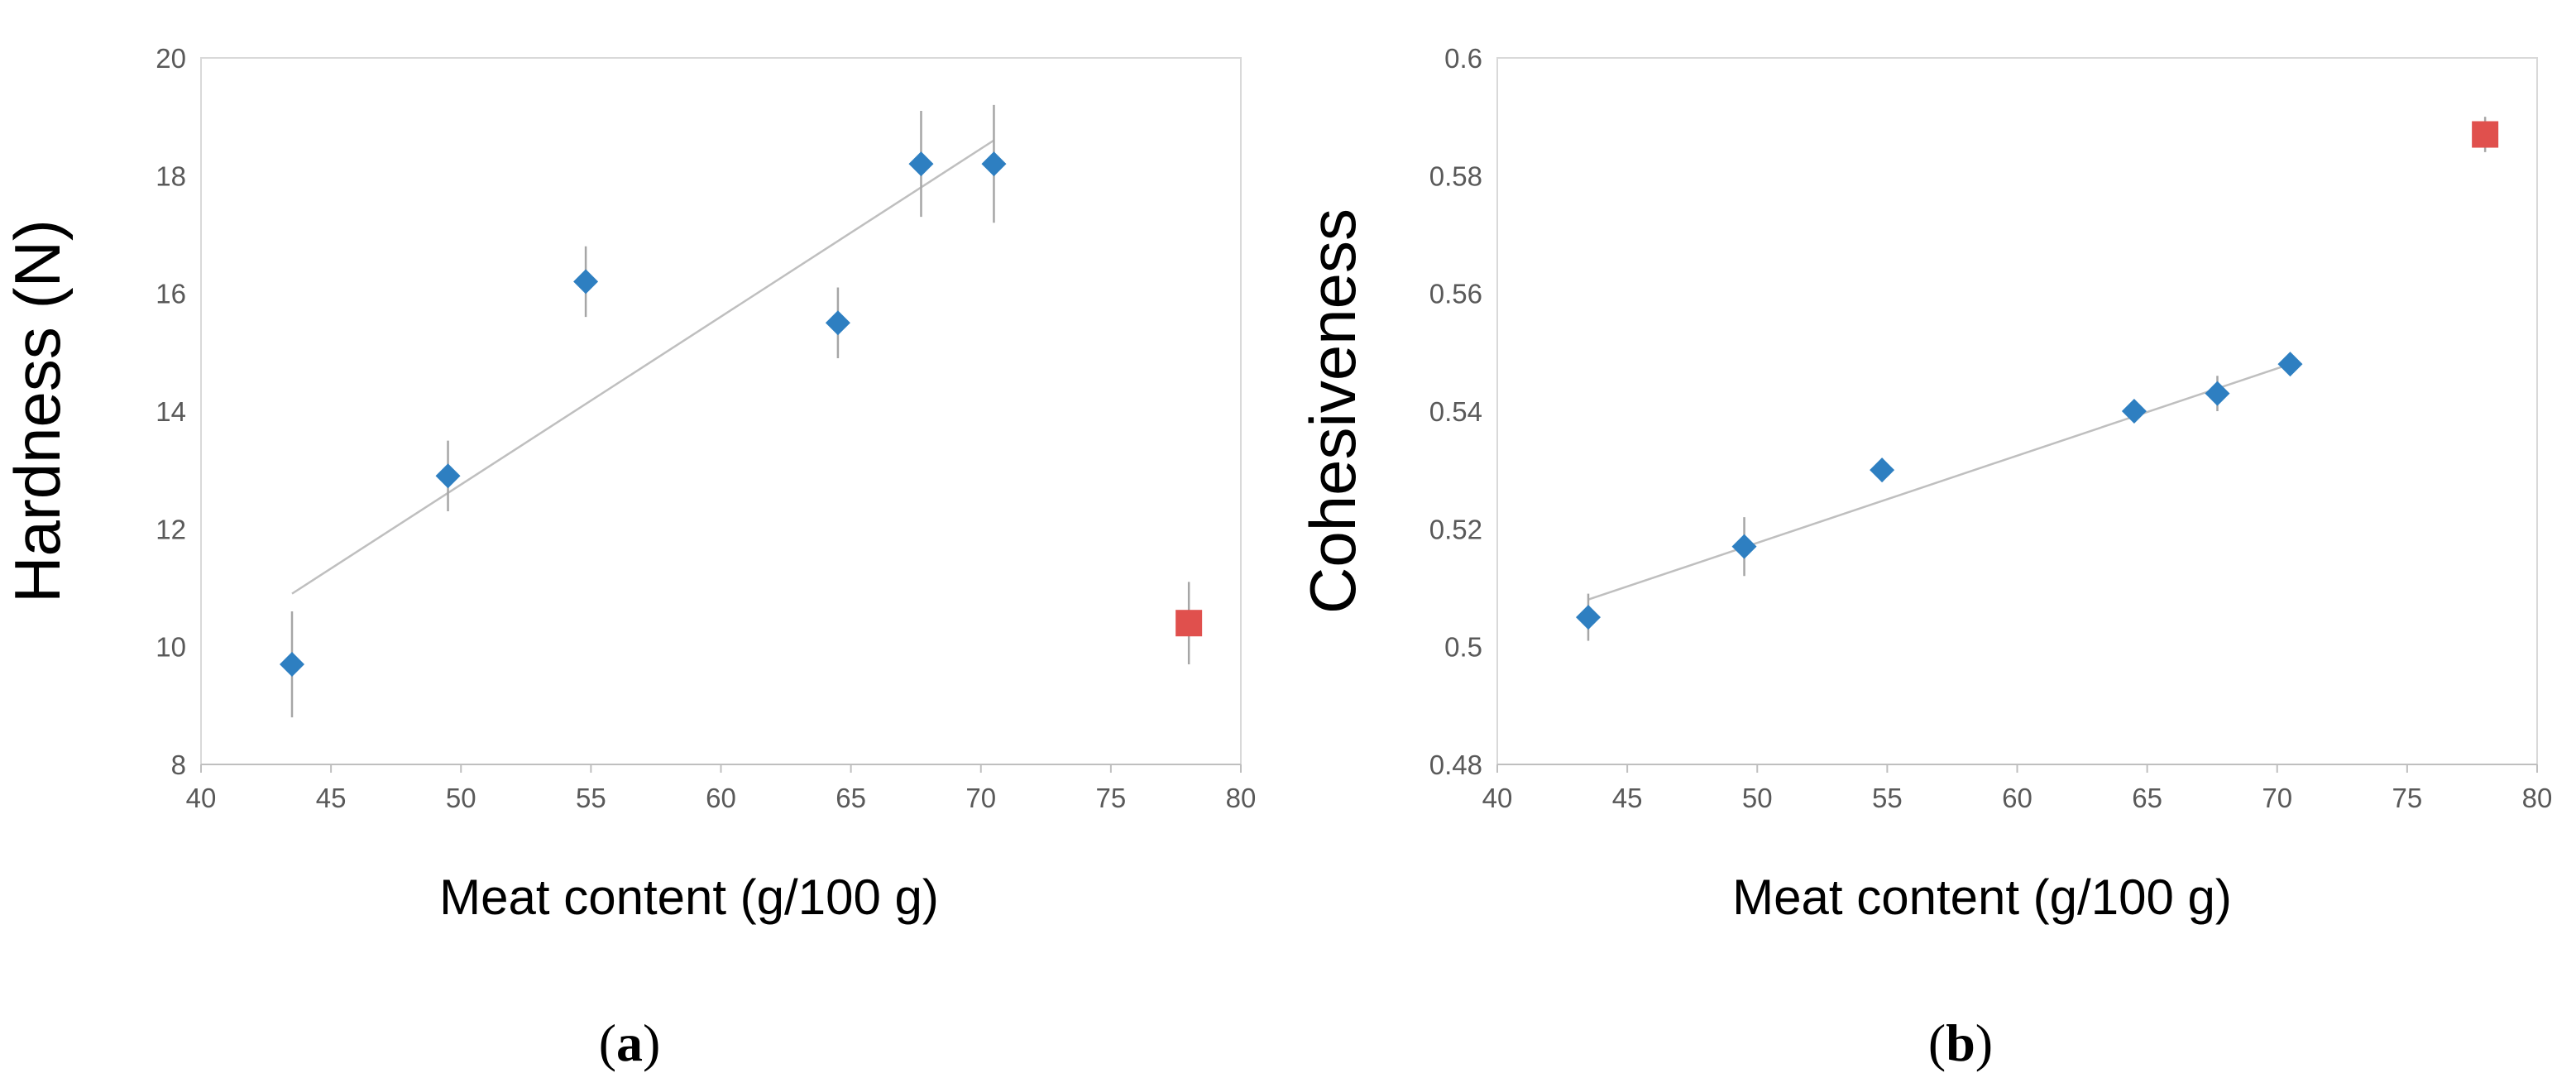 The height and width of the screenshot is (1073, 2576). What do you see at coordinates (1961, 1042) in the screenshot?
I see `panel-label-b: (b)` at bounding box center [1961, 1042].